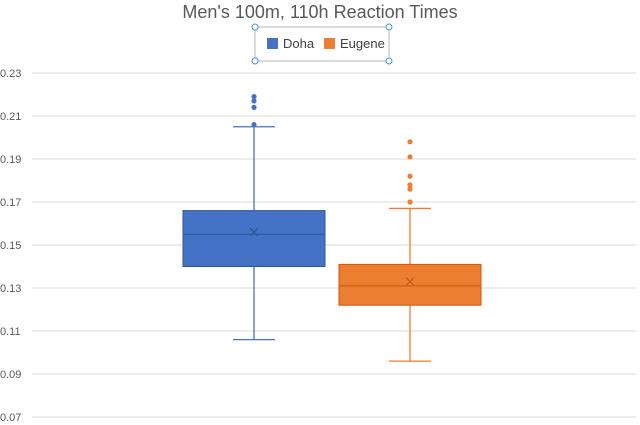 Image resolution: width=640 pixels, height=425 pixels. What do you see at coordinates (299, 43) in the screenshot?
I see `legend-label-doha: Doha` at bounding box center [299, 43].